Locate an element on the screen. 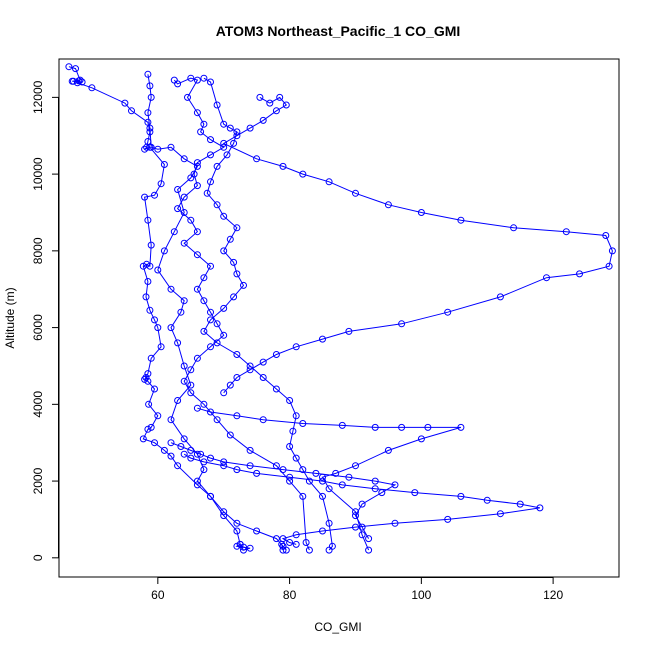 This screenshot has height=650, width=650. x-tick-label: 60 is located at coordinates (158, 595).